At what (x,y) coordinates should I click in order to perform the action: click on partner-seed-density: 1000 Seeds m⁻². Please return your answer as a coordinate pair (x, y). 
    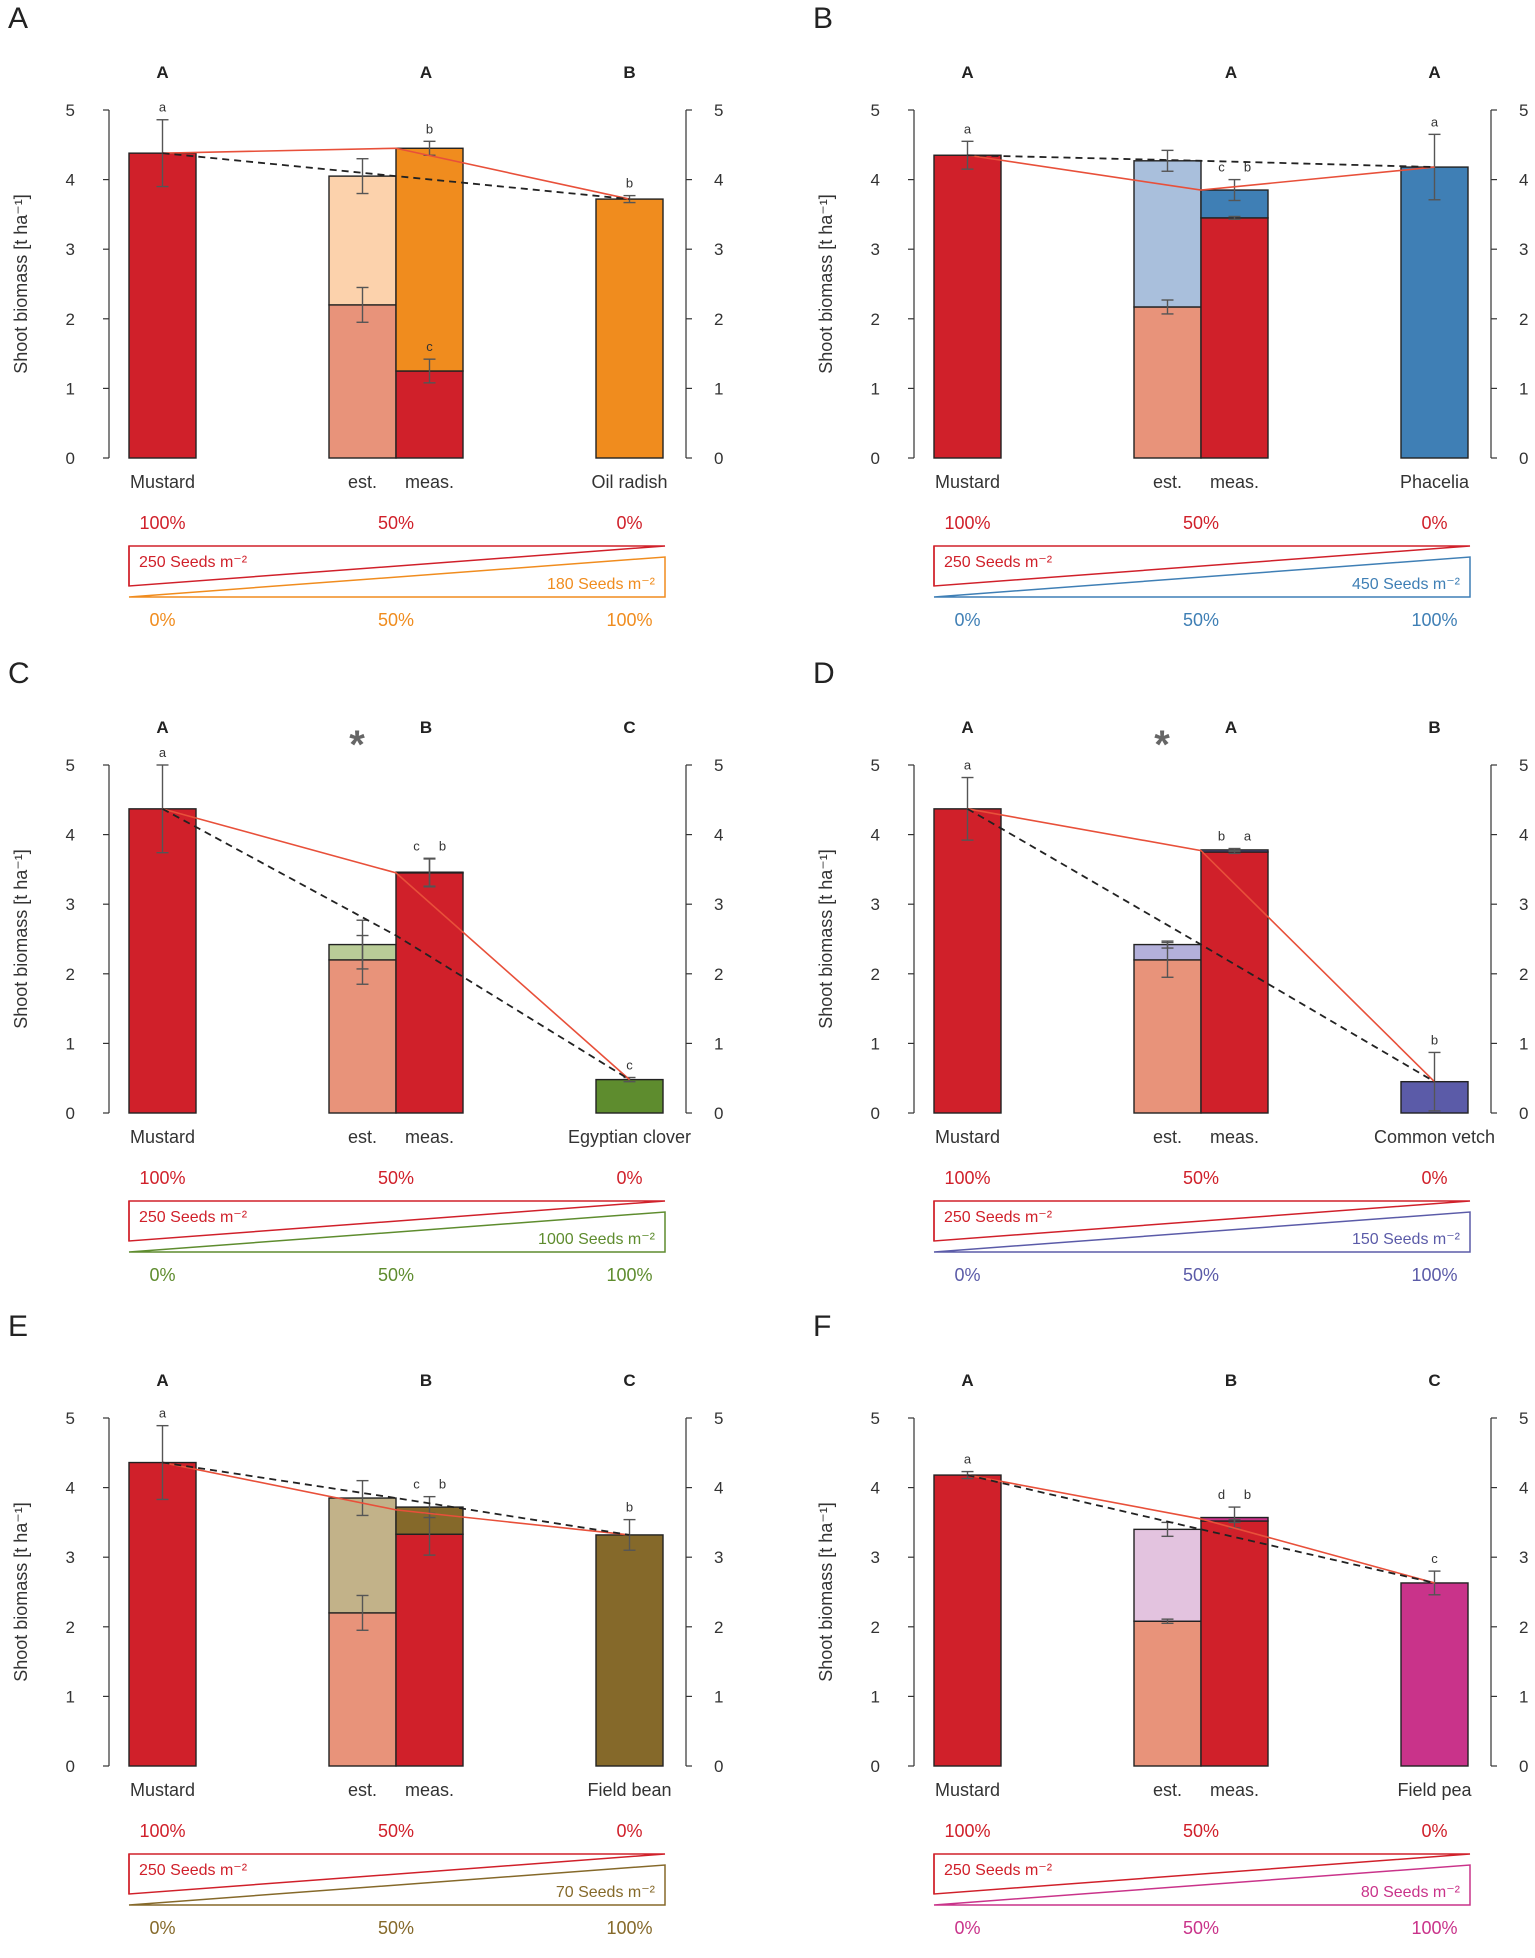
    Looking at the image, I should click on (597, 1239).